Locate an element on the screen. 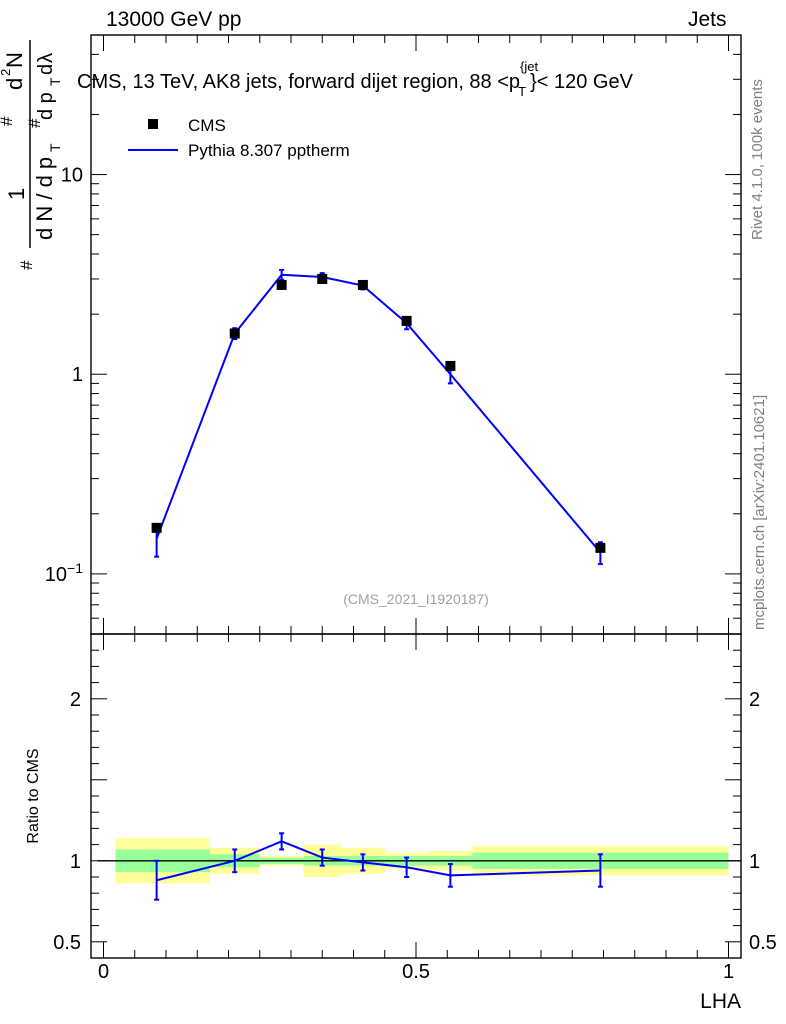 This screenshot has height=1024, width=786. y-axis-label-one: 1 is located at coordinates (16, 194).